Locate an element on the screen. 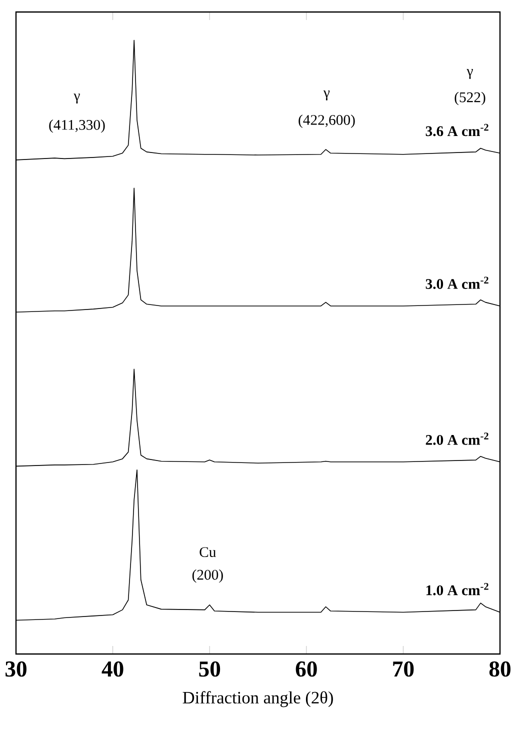 This screenshot has width=515, height=732. annotation: (200) is located at coordinates (207, 576).